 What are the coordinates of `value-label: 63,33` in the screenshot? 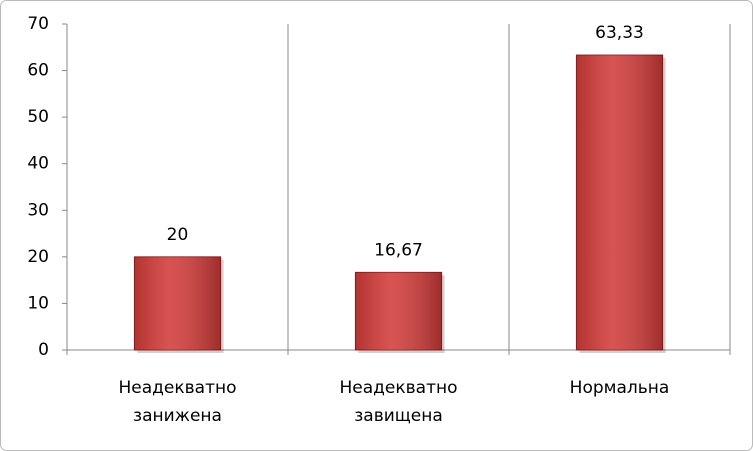 It's located at (619, 33).